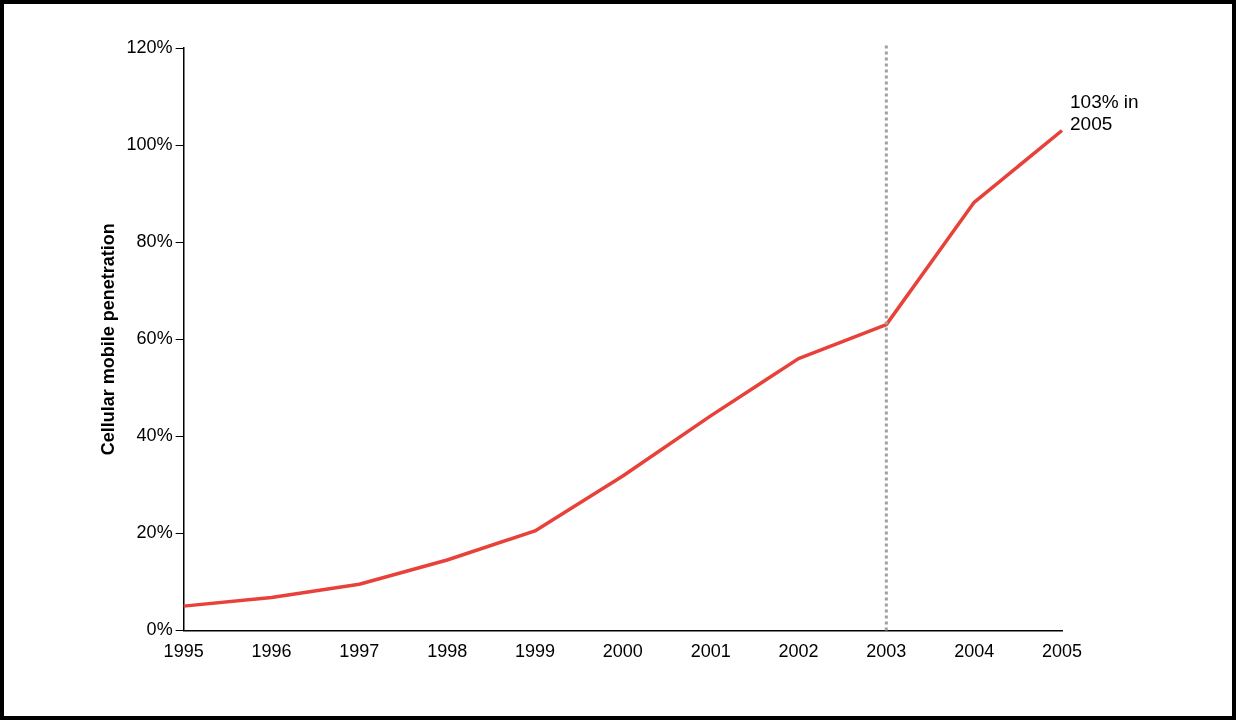 The width and height of the screenshot is (1236, 720). Describe the element at coordinates (149, 46) in the screenshot. I see `y-tick-label: 120%` at that location.